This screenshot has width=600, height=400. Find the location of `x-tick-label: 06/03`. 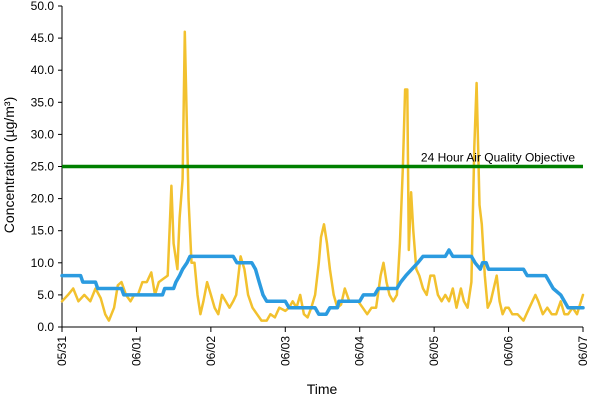

x-tick-label: 06/03 is located at coordinates (285, 351).